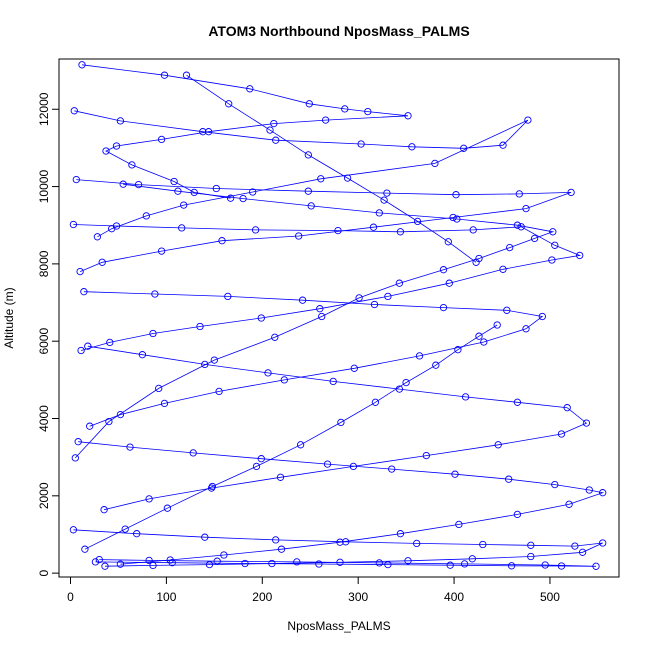  Describe the element at coordinates (454, 597) in the screenshot. I see `x-tick-label: 400` at that location.